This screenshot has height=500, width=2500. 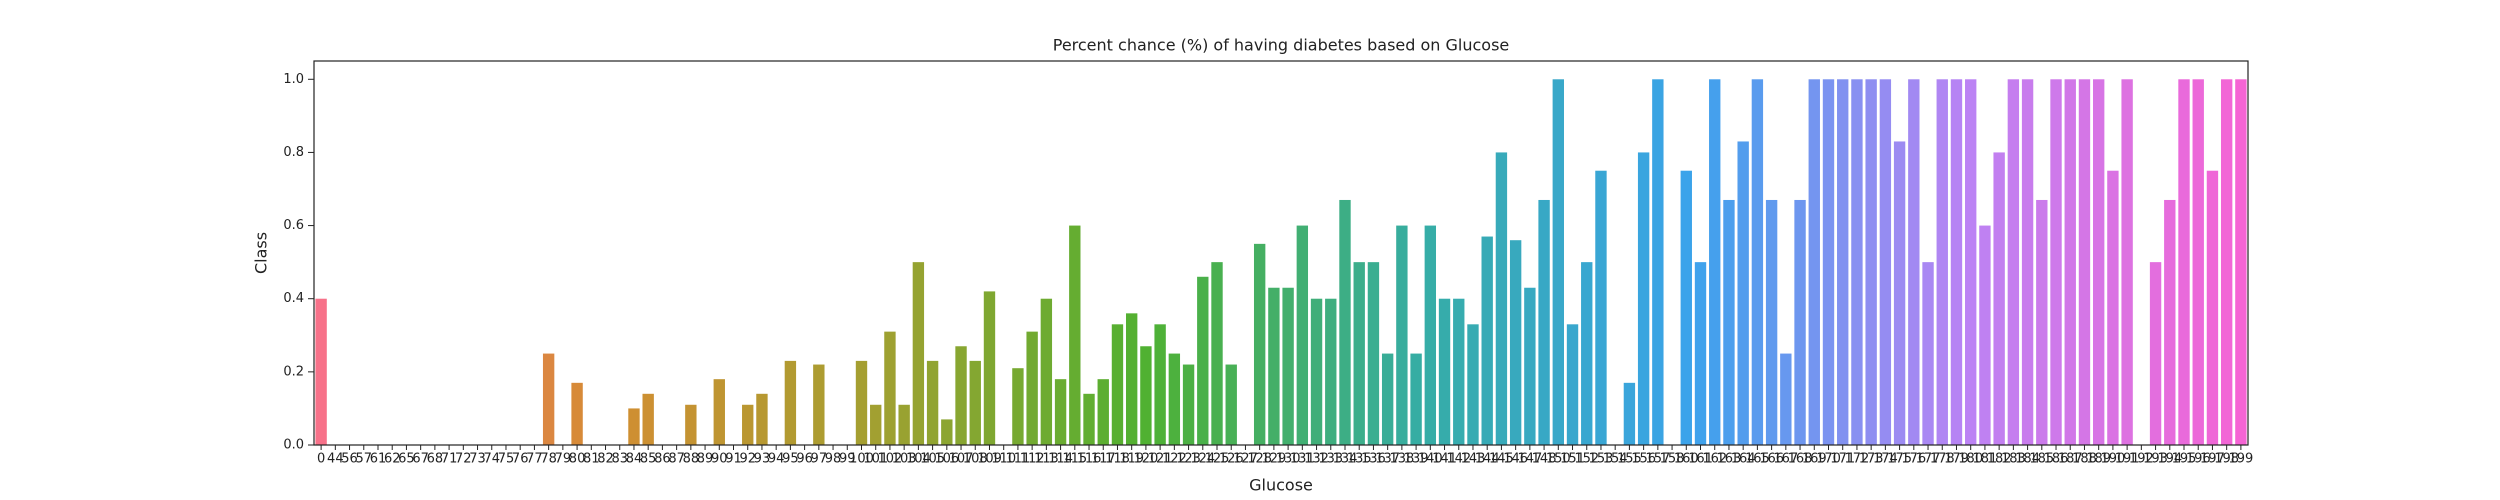 What do you see at coordinates (890, 459) in the screenshot?
I see `x-tick-label: 102` at bounding box center [890, 459].